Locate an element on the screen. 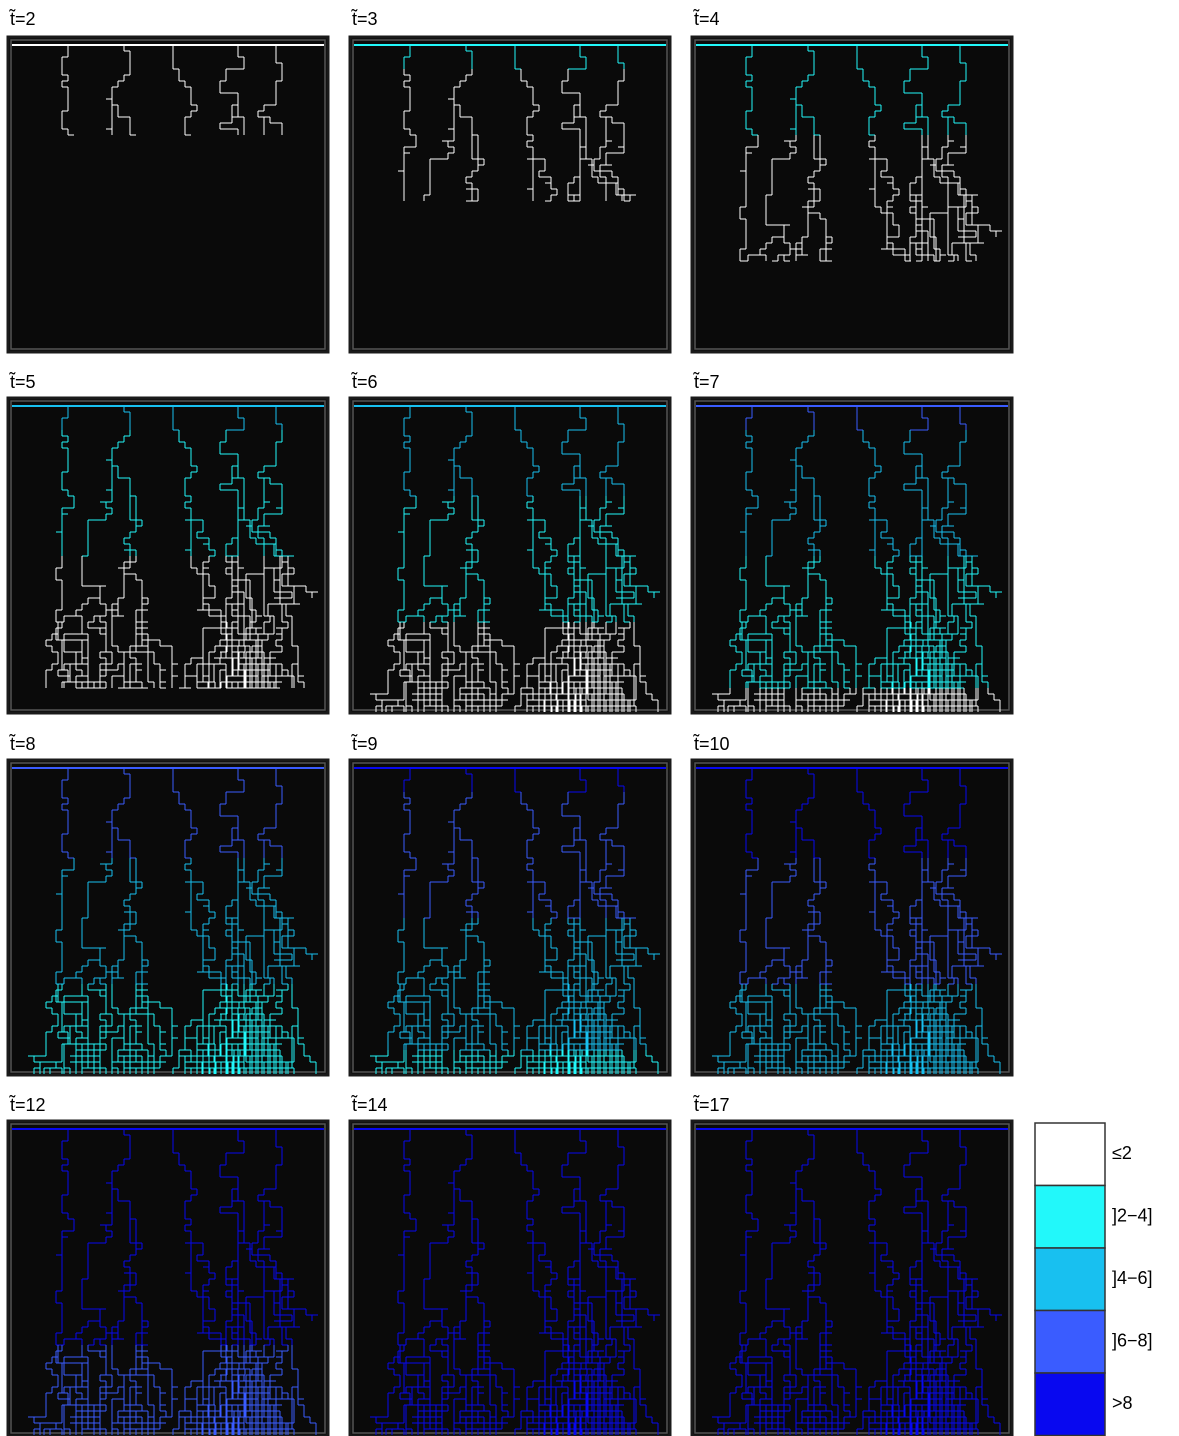 The height and width of the screenshot is (1436, 1179). panel-label: t̃=14 is located at coordinates (368, 1104).